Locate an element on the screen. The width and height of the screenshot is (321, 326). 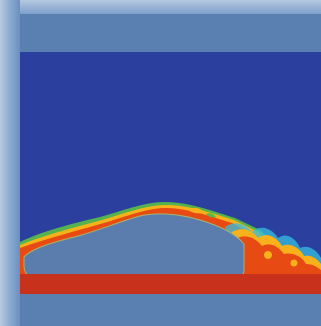
top-band is located at coordinates (170, 33).